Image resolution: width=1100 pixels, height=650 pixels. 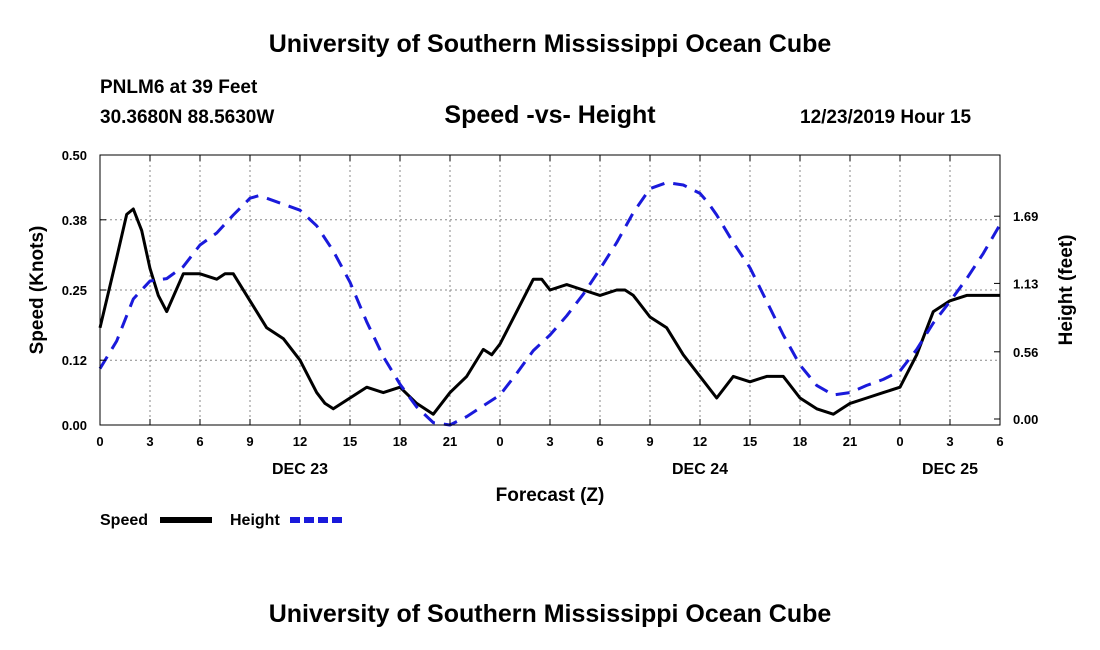 What do you see at coordinates (1025, 352) in the screenshot?
I see `right-axis-tick-label: 0.56` at bounding box center [1025, 352].